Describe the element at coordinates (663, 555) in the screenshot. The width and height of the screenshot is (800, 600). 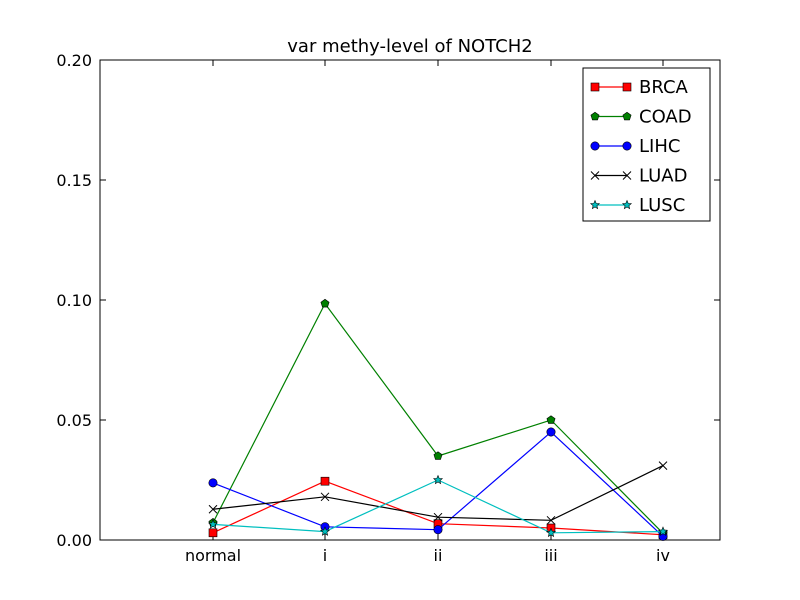
I see `x-tick-label: iv` at that location.